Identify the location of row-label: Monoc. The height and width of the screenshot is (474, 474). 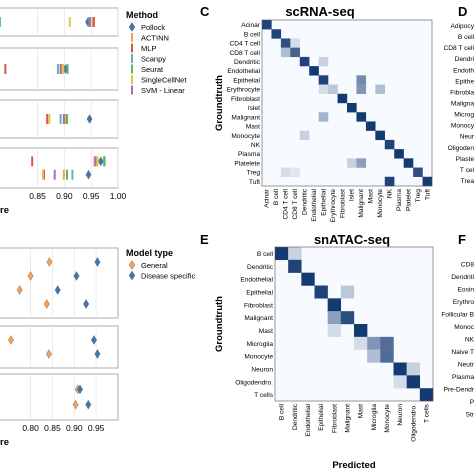
(464, 327).